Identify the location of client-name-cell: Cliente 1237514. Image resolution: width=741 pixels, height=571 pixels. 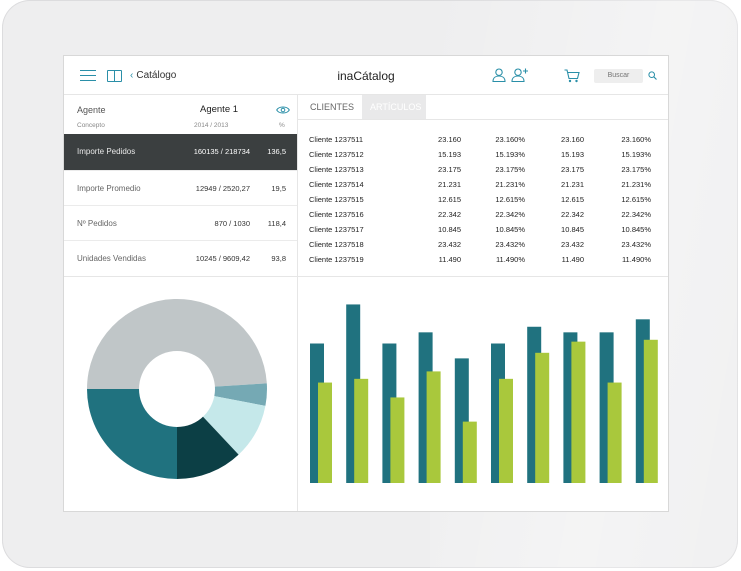
(336, 184).